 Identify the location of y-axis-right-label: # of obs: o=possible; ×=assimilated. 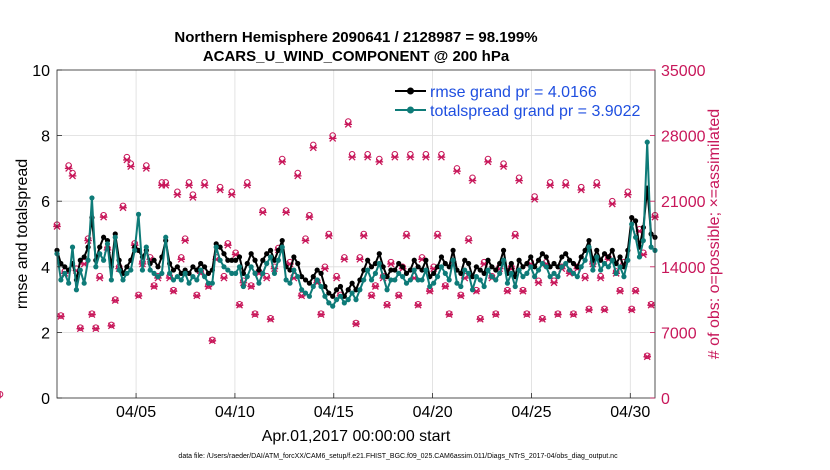
(714, 234).